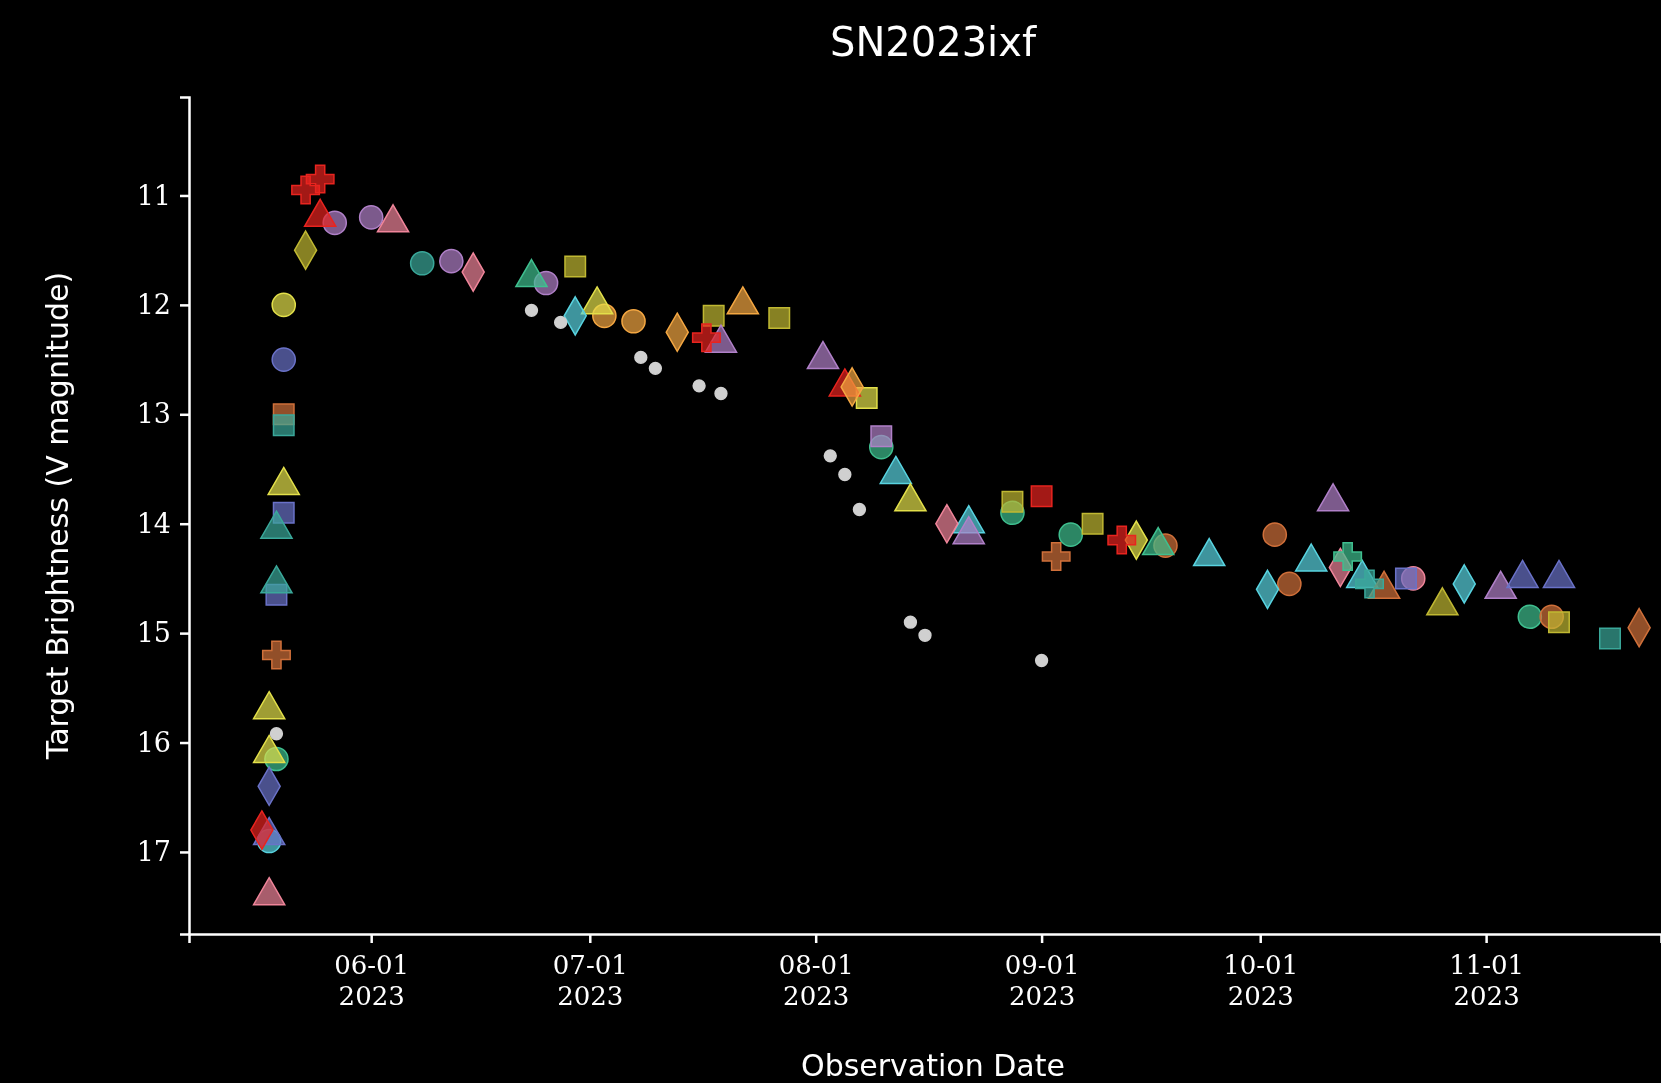  What do you see at coordinates (933, 1065) in the screenshot?
I see `x-axis-title: Observation Date` at bounding box center [933, 1065].